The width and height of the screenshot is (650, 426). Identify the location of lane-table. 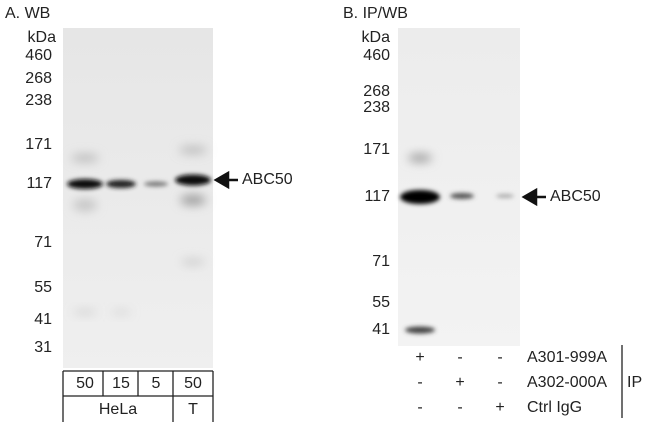
(138, 396).